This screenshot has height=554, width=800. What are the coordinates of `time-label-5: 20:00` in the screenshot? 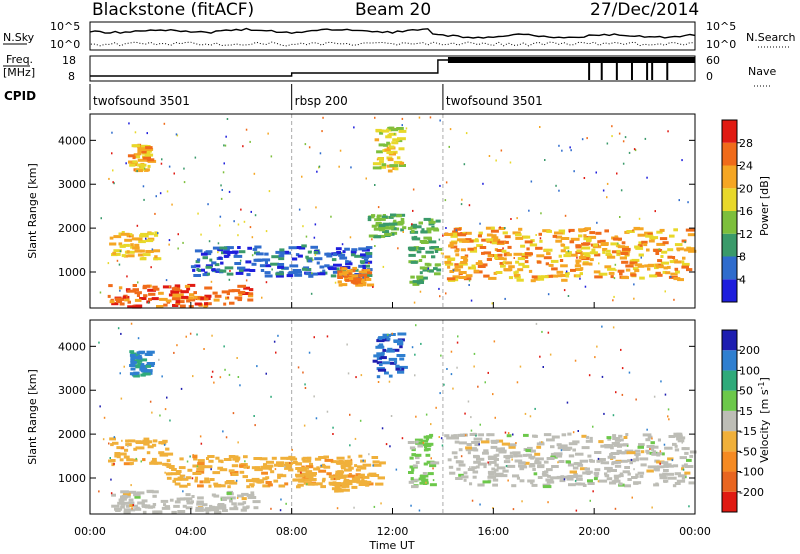 It's located at (594, 531).